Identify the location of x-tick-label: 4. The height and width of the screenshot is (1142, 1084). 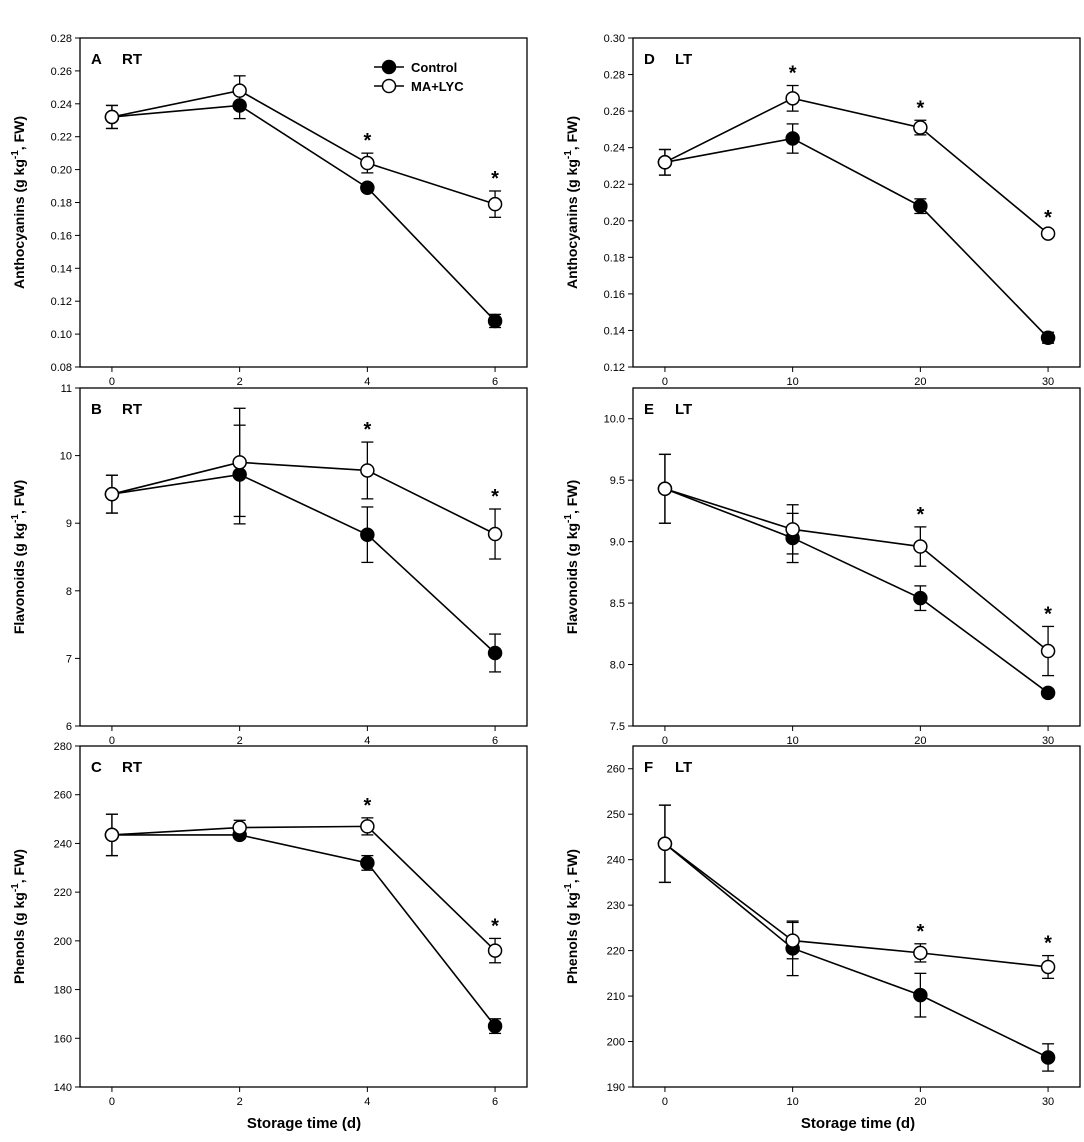
(367, 1102).